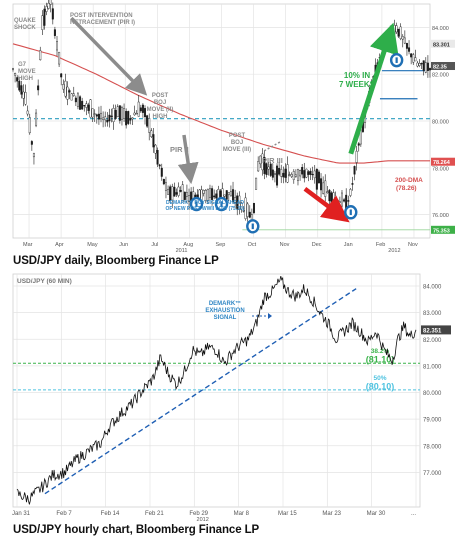  What do you see at coordinates (64, 514) in the screenshot?
I see `x-tick-label: Feb 7` at bounding box center [64, 514].